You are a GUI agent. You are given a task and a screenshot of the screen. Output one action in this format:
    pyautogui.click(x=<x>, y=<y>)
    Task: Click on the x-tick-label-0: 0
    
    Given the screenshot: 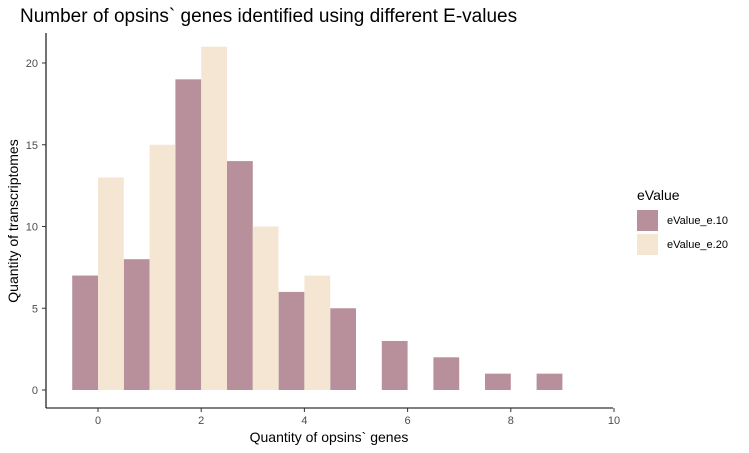 What is the action you would take?
    pyautogui.click(x=98, y=421)
    